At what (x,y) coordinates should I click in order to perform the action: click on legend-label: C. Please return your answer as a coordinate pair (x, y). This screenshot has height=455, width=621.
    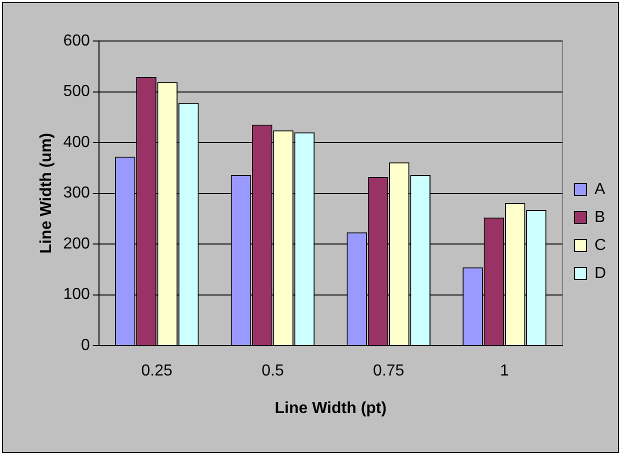
    Looking at the image, I should click on (600, 245).